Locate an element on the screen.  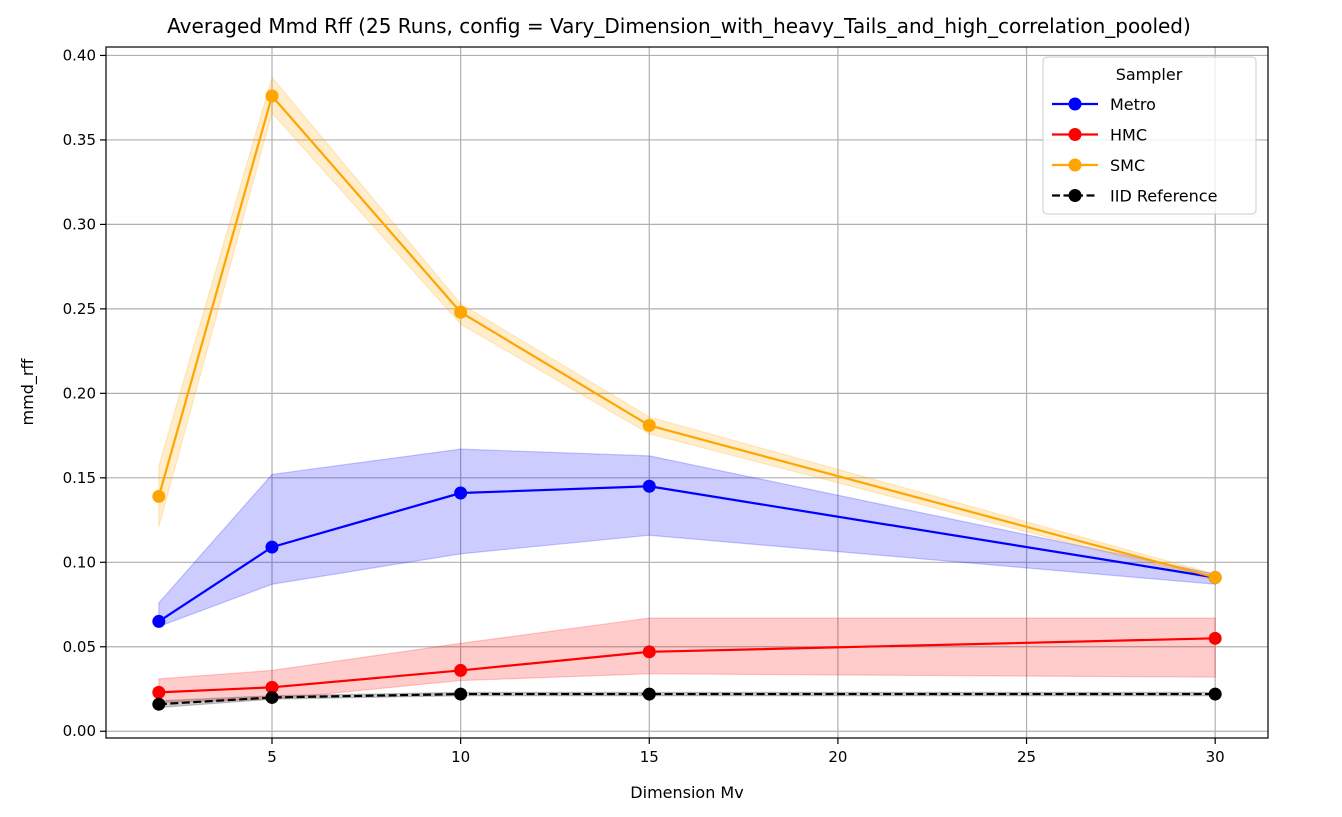
x-axis-label: Dimension Mv is located at coordinates (686, 792).